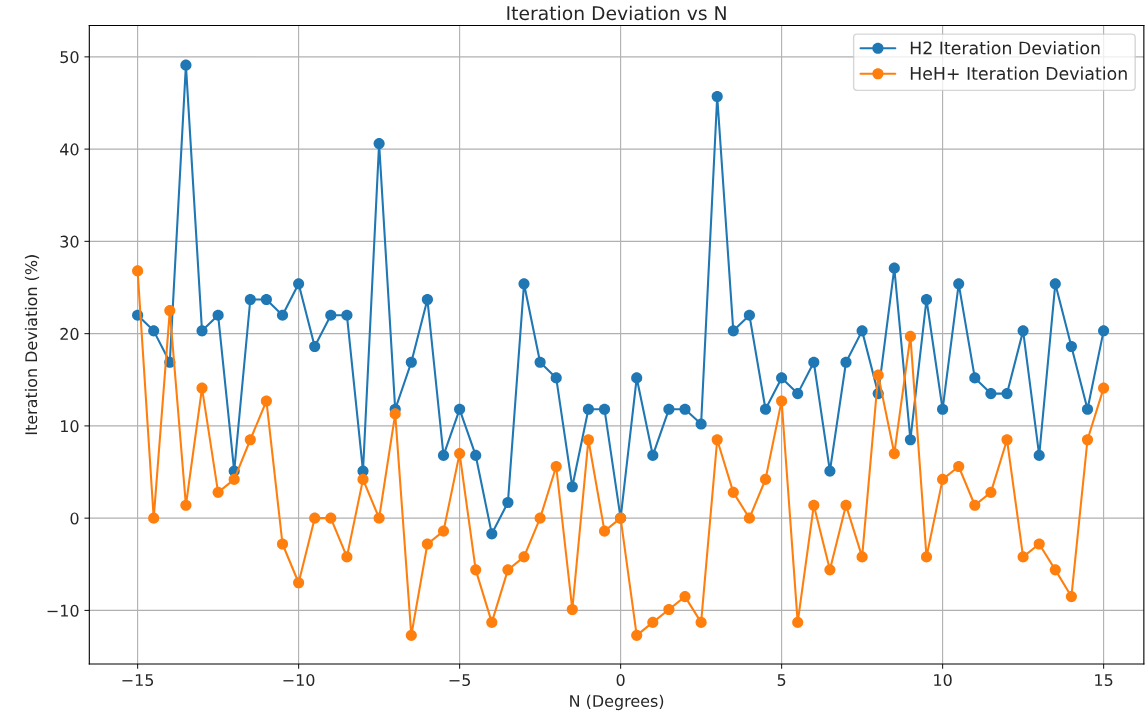 Image resolution: width=1145 pixels, height=728 pixels. Describe the element at coordinates (63, 610) in the screenshot. I see `y-tick-label: −10` at that location.